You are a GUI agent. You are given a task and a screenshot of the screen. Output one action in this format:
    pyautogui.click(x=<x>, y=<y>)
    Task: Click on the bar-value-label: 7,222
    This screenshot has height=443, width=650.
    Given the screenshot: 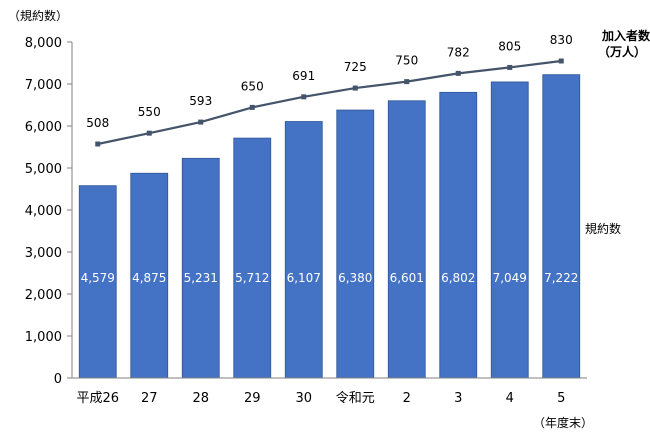 What is the action you would take?
    pyautogui.click(x=561, y=278)
    